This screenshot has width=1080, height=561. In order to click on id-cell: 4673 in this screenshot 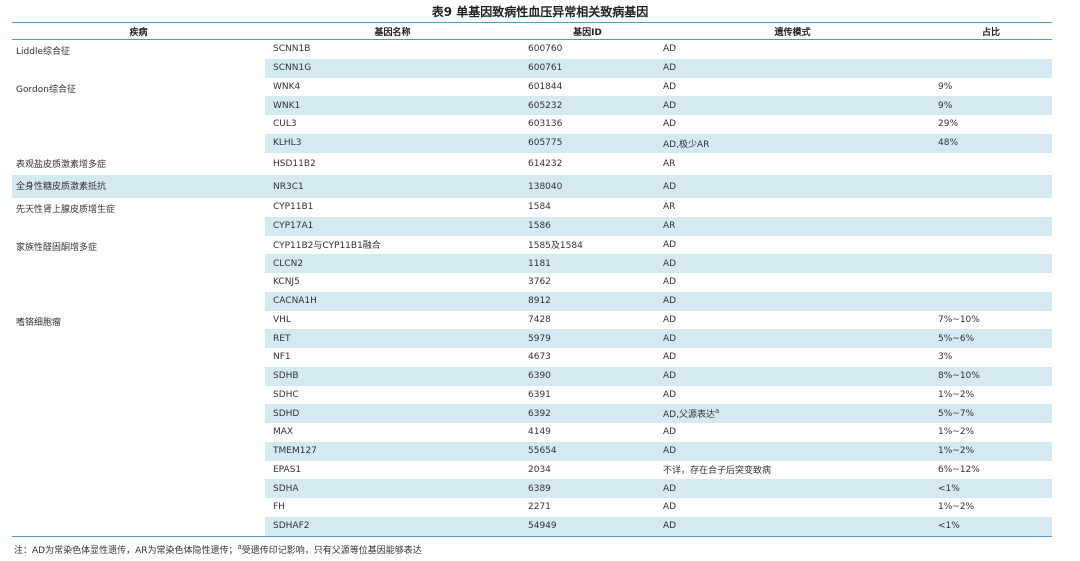, I will do `click(539, 357)`.